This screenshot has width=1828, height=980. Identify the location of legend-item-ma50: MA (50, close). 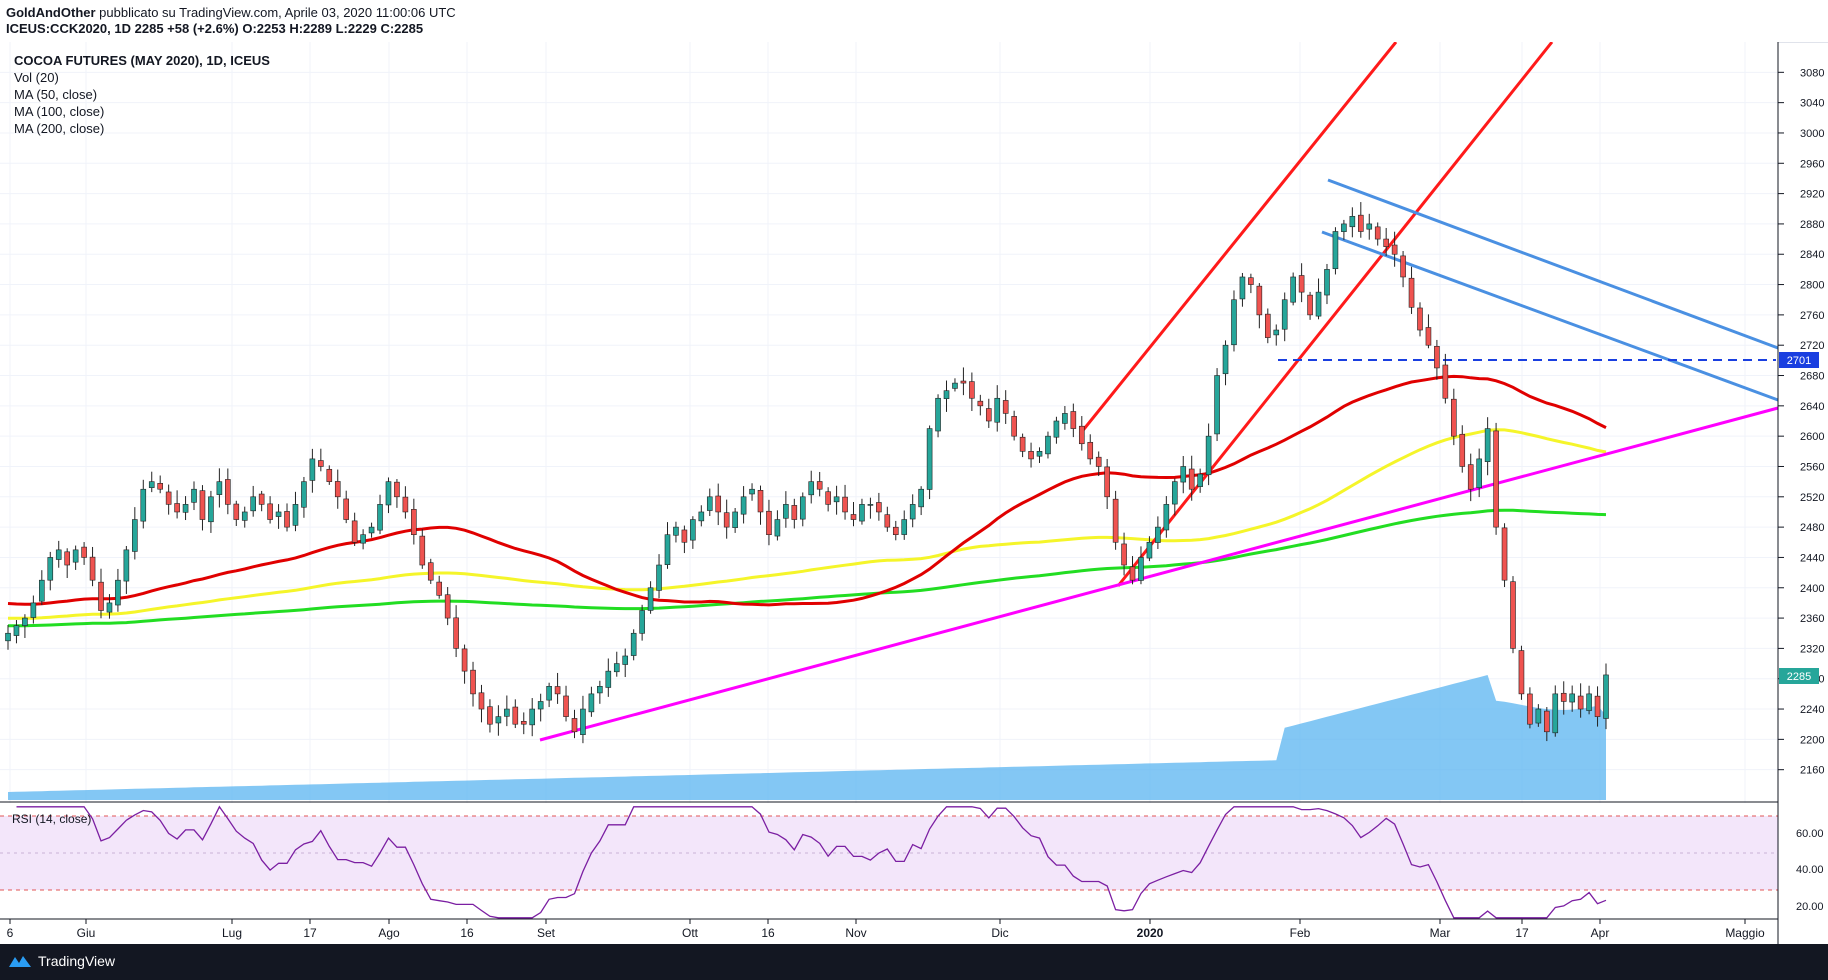
(56, 94).